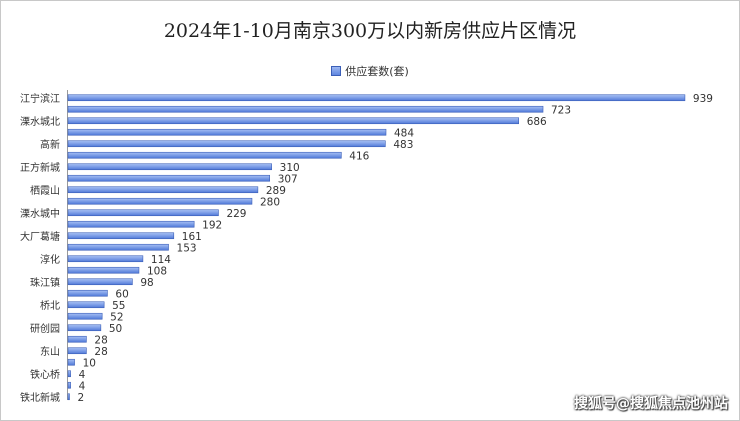 Image resolution: width=740 pixels, height=421 pixels. I want to click on data-label: 50, so click(115, 329).